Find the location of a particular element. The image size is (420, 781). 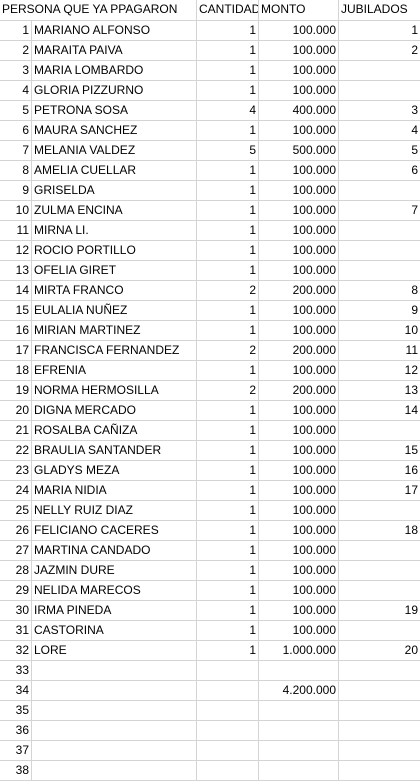

name-cell: AMELIA CUELLAR is located at coordinates (114, 170).